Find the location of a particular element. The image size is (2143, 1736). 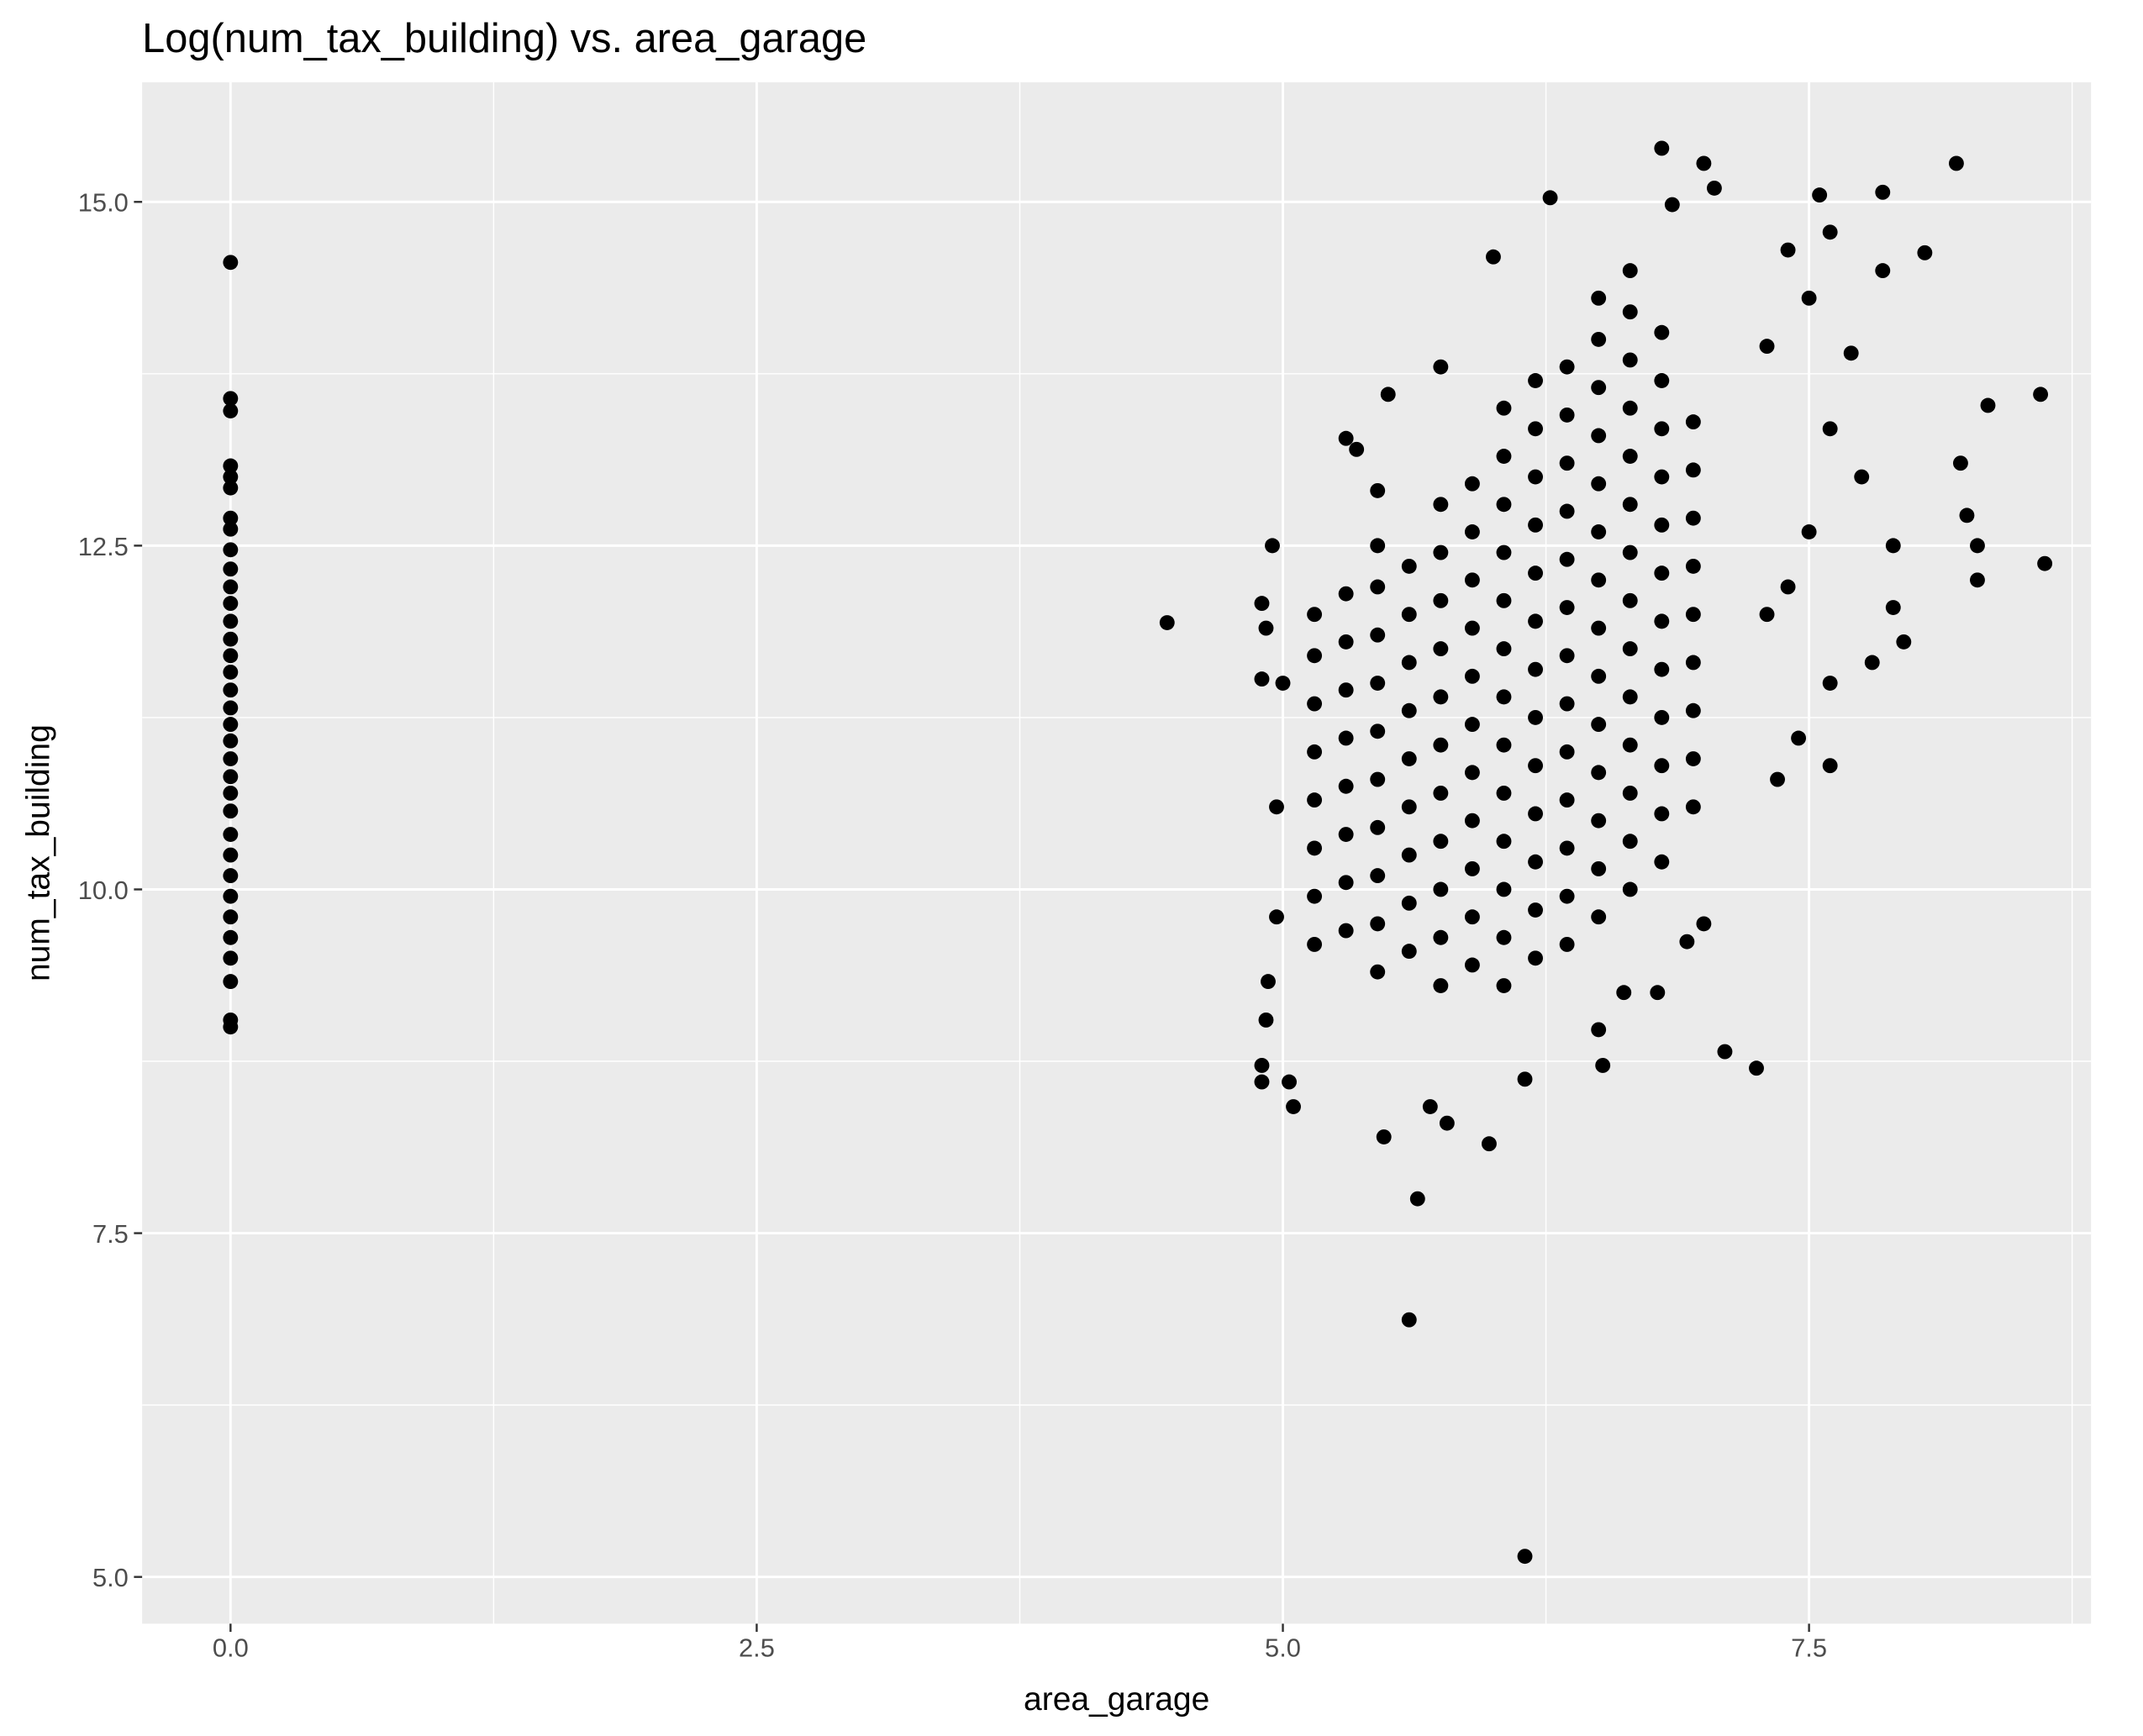

y-tick-label: 10.0 is located at coordinates (103, 891).